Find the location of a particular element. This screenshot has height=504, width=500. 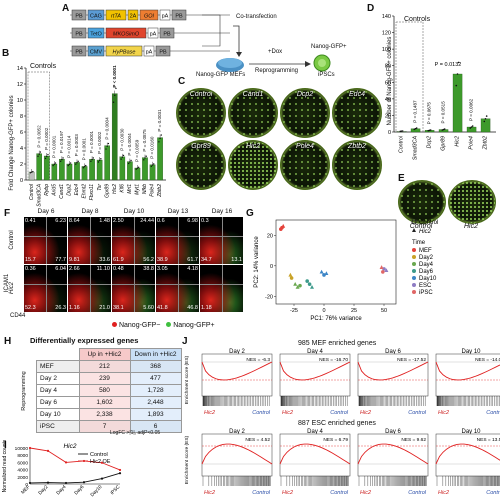

b-category-label: Control is located at coordinates (32, 191).